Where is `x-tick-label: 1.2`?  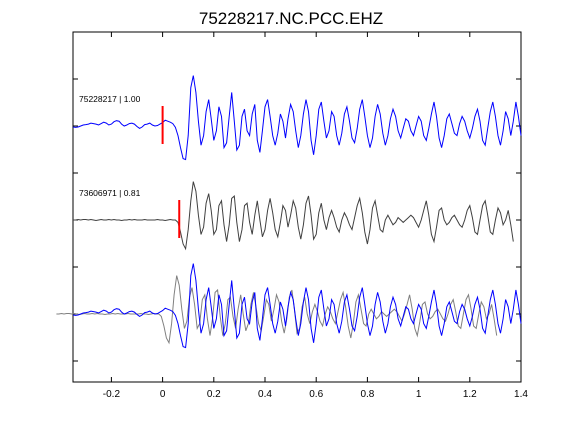
x-tick-label: 1.2 is located at coordinates (470, 394).